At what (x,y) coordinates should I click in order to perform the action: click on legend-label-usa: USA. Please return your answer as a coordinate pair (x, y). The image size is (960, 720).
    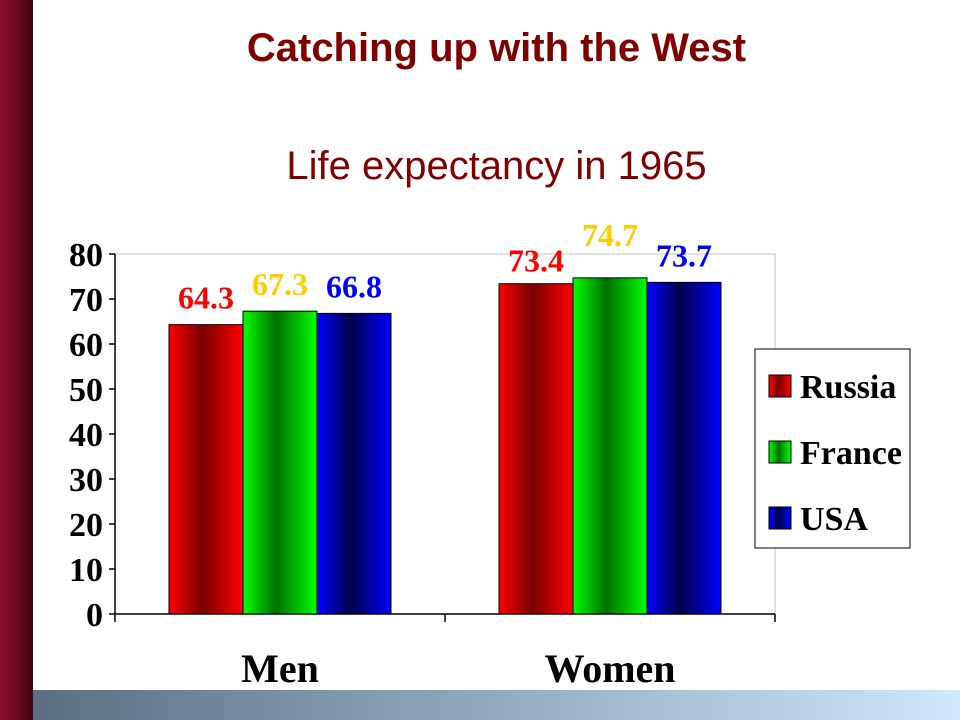
    Looking at the image, I should click on (834, 519).